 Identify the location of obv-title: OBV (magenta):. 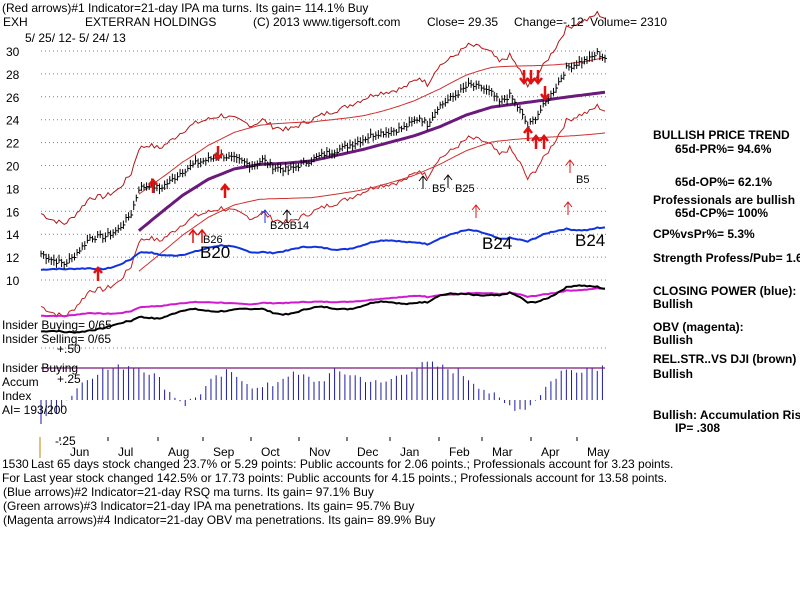
(698, 327).